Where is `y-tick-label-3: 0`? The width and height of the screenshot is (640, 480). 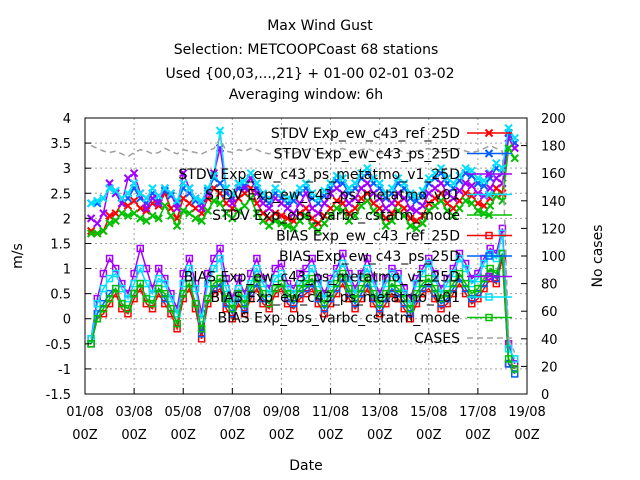
y-tick-label-3: 0 is located at coordinates (67, 320).